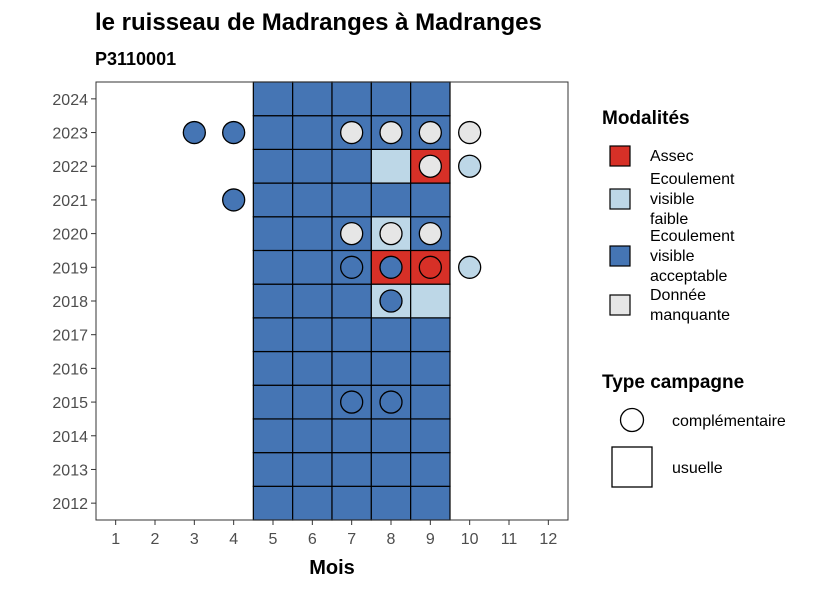 The image size is (826, 590). Describe the element at coordinates (70, 302) in the screenshot. I see `y-tick-label-2018: 2018` at that location.